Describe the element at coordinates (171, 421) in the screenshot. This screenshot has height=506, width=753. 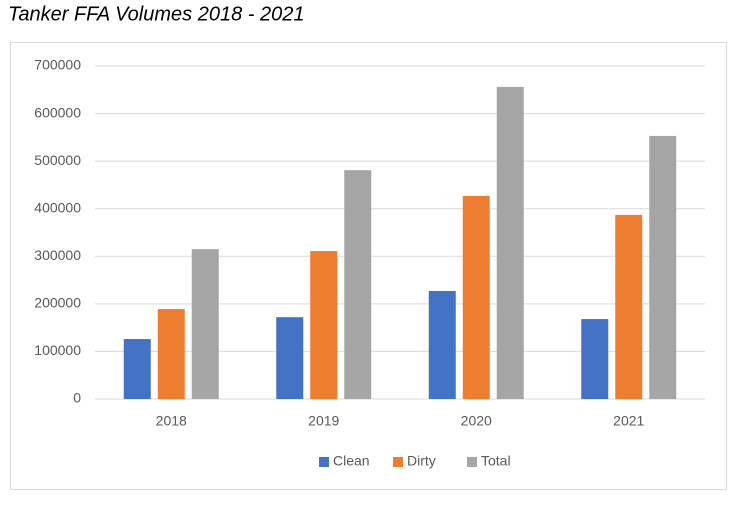
I see `x-tick-label: 2018` at that location.